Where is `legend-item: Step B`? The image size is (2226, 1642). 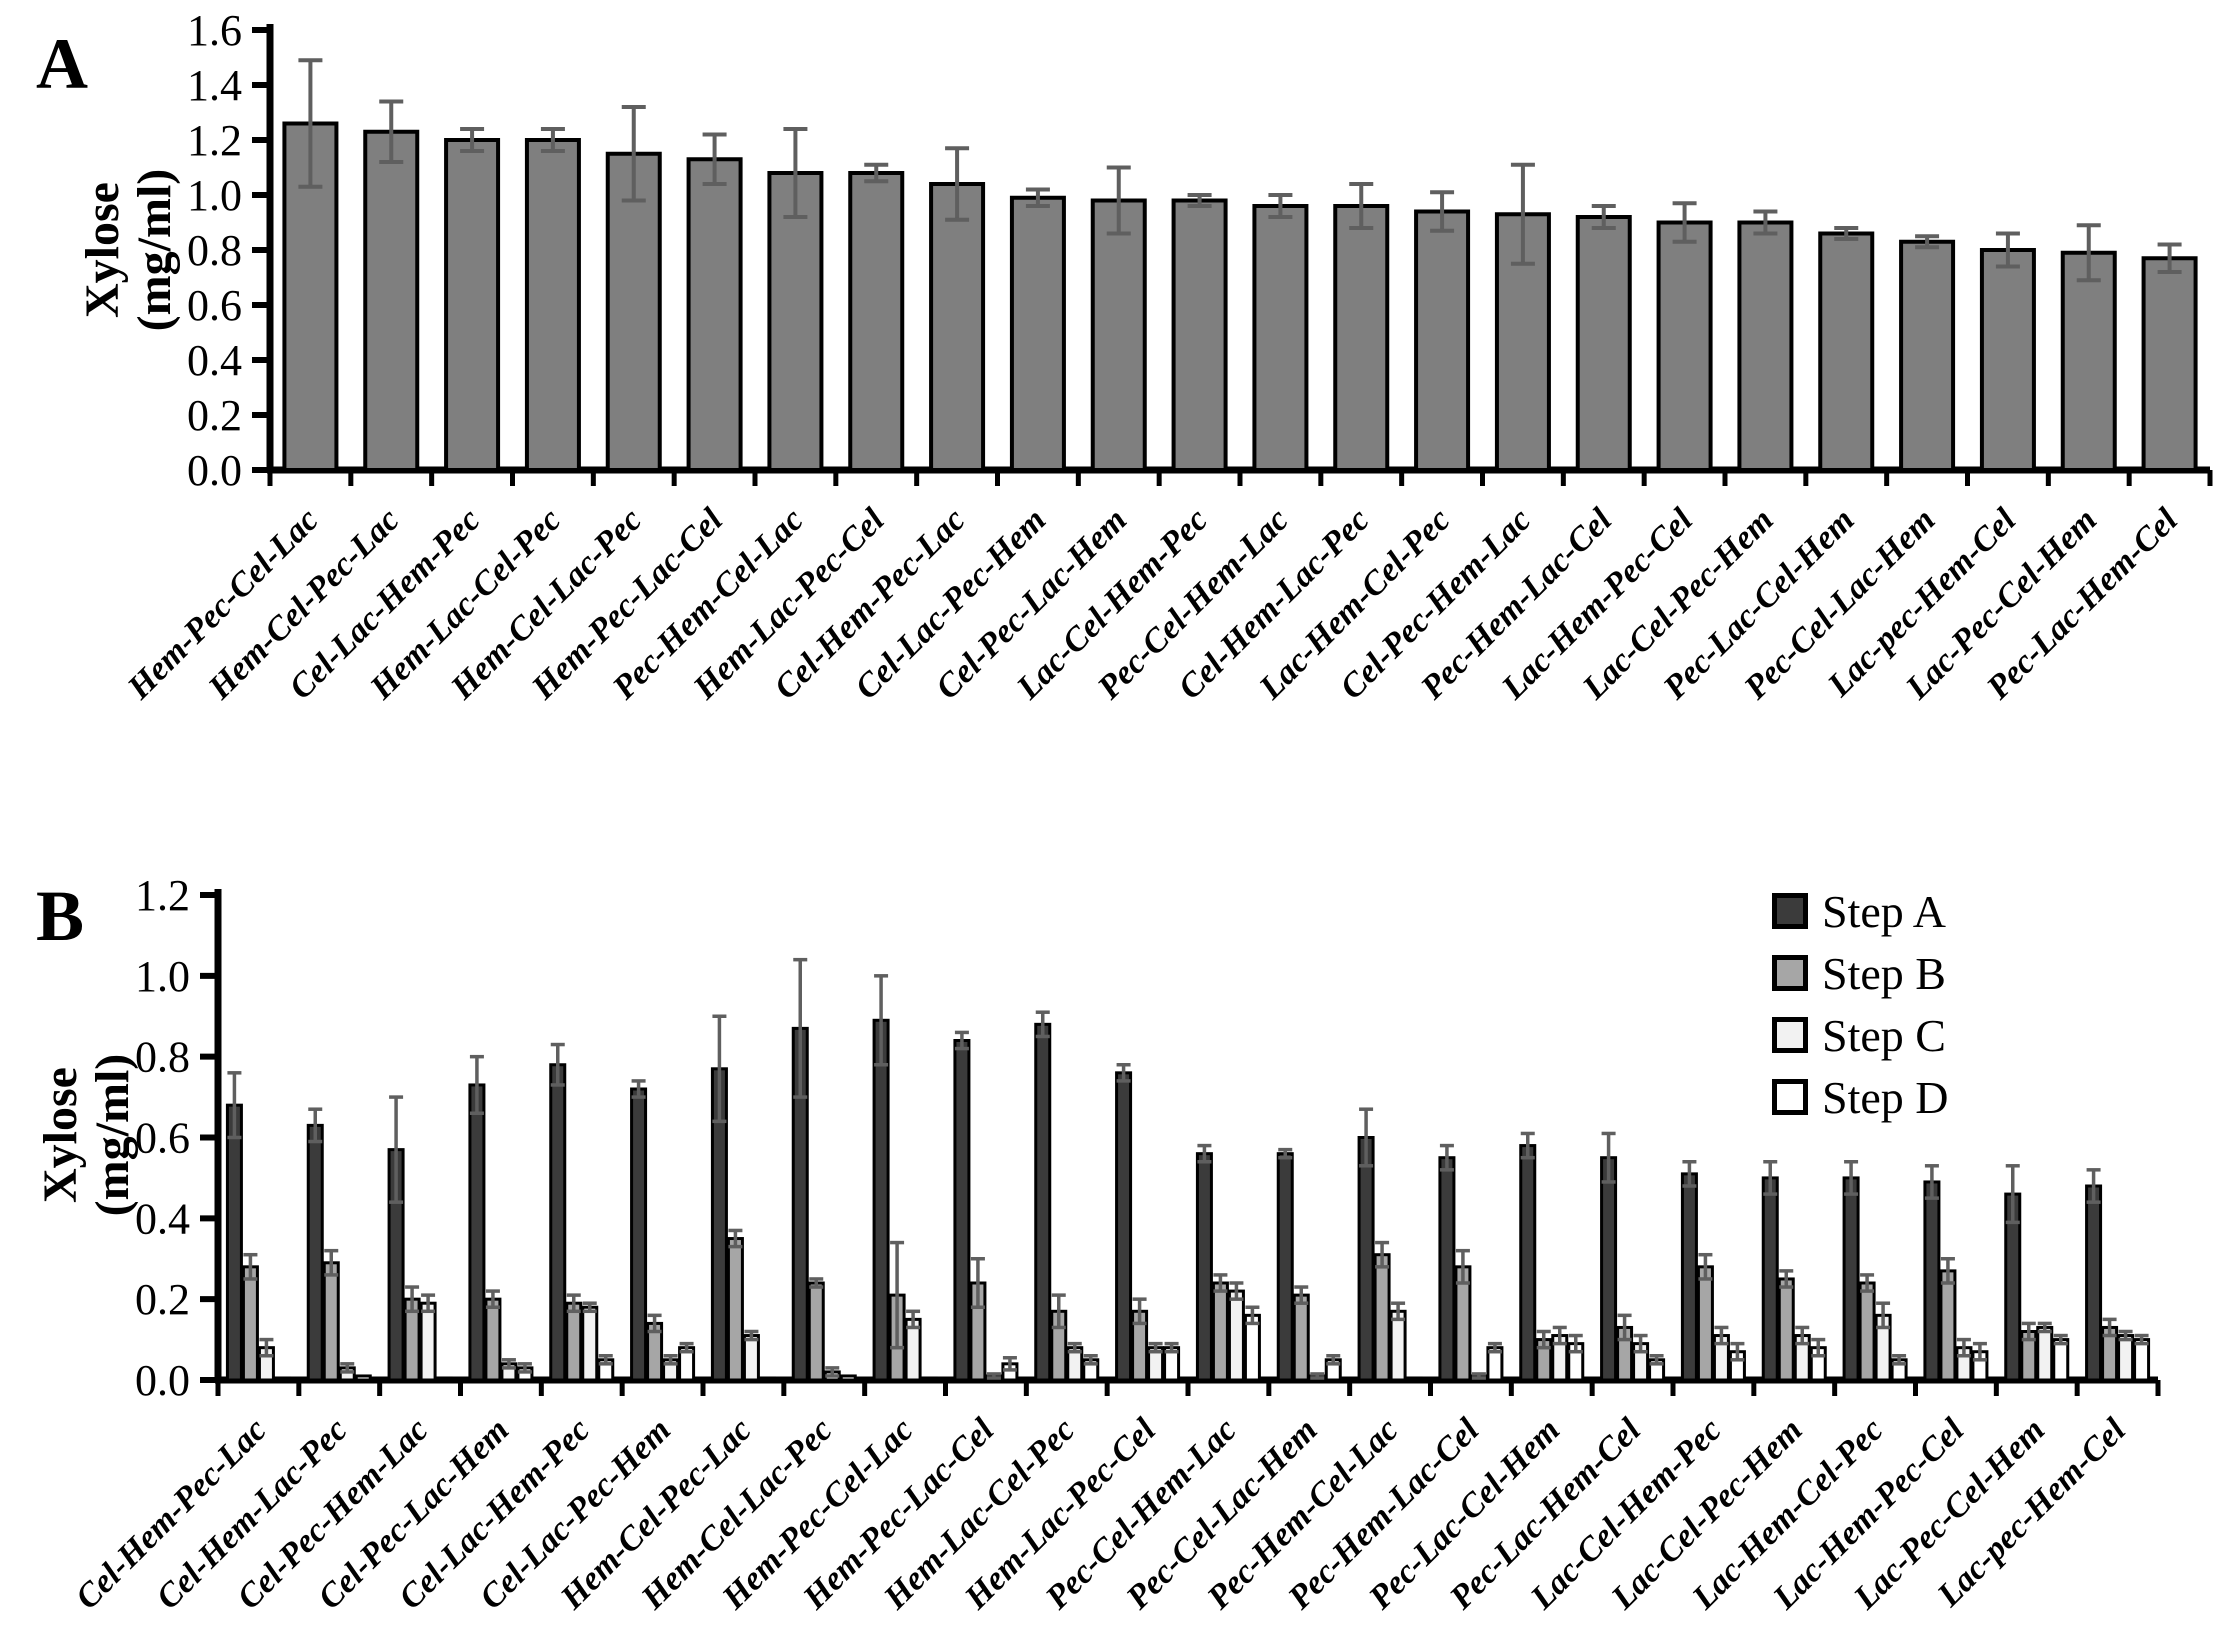 legend-item: Step B is located at coordinates (1860, 973).